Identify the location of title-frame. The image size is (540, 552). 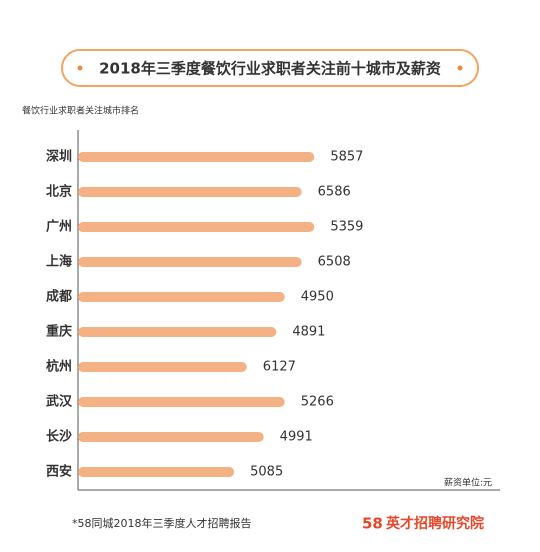
(270, 68).